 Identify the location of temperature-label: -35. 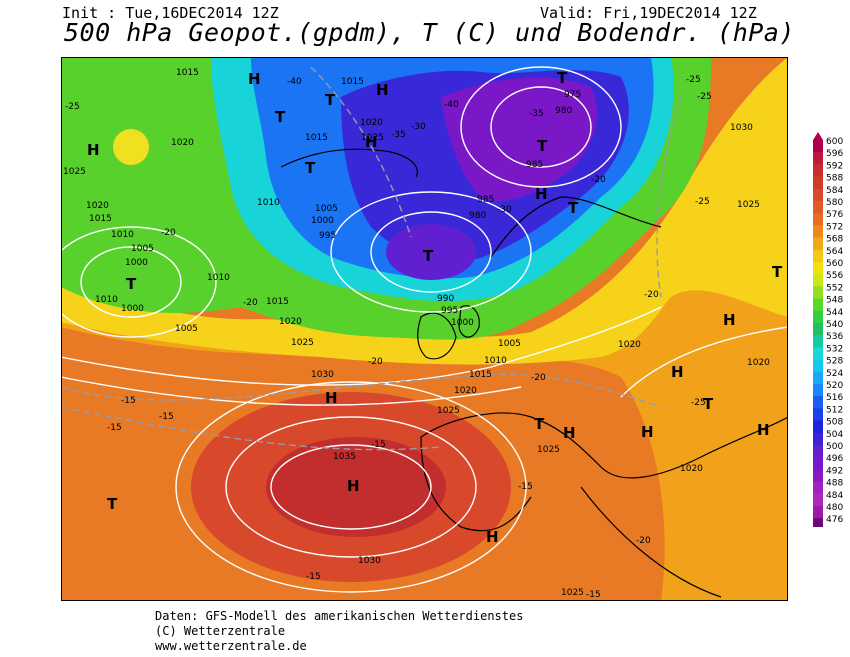
(398, 135).